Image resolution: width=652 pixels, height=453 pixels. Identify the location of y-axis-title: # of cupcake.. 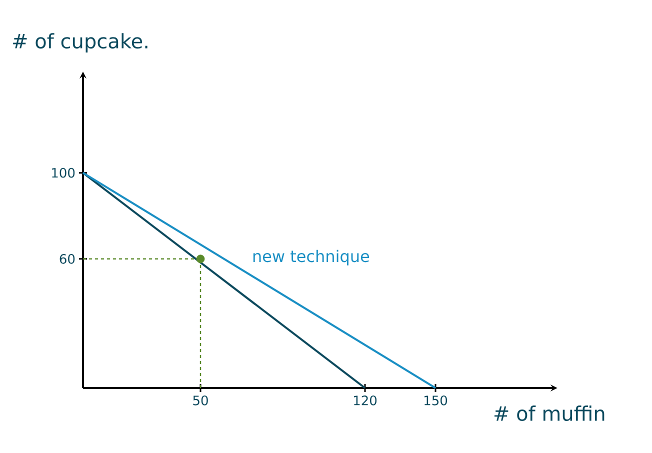
(80, 42).